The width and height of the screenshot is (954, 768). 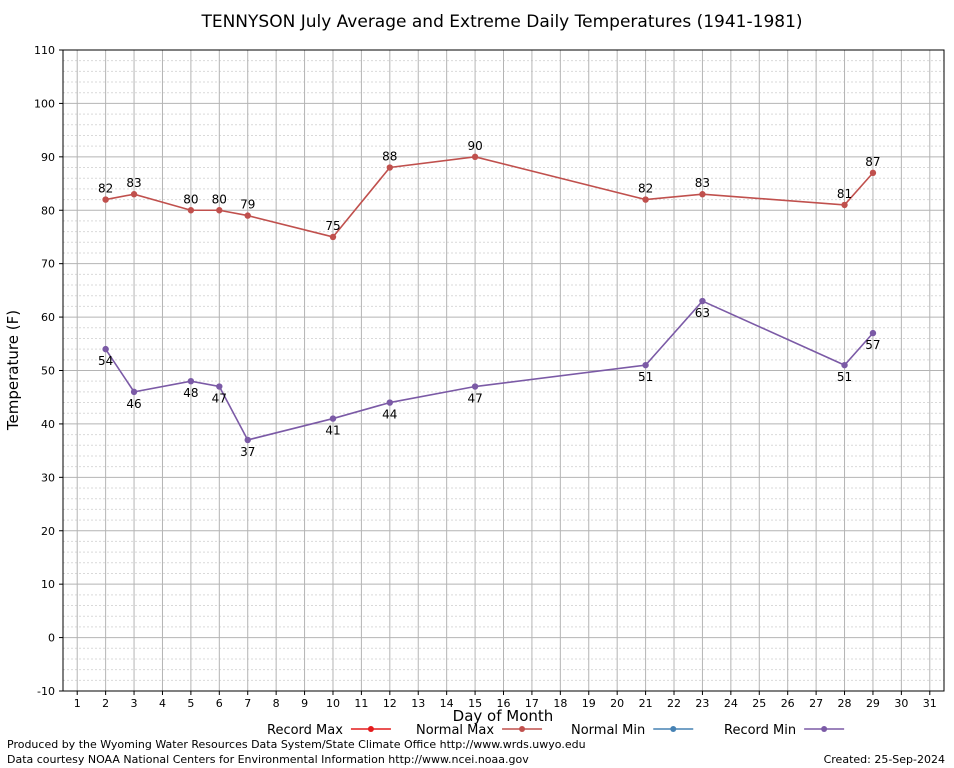 What do you see at coordinates (455, 730) in the screenshot?
I see `legend-label-normal-max: Normal Max` at bounding box center [455, 730].